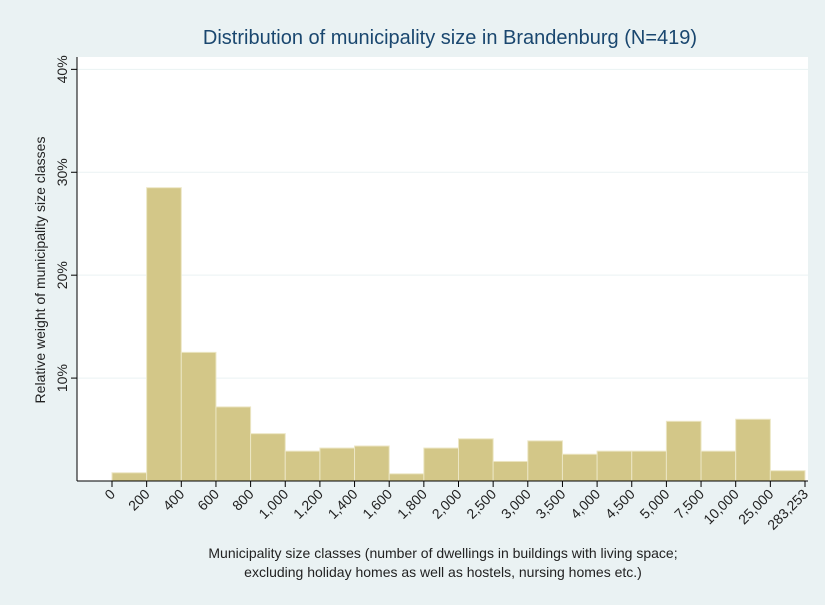 Image resolution: width=825 pixels, height=605 pixels. I want to click on y-tick-label: 20%, so click(62, 275).